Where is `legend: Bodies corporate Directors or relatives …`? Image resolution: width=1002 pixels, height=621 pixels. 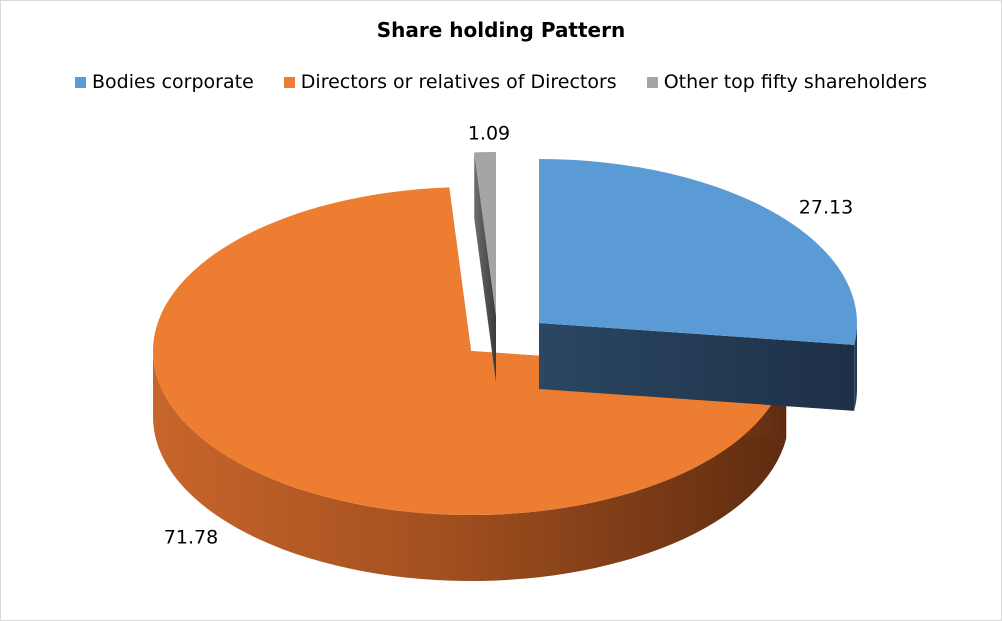
legend: Bodies corporate Directors or relatives … is located at coordinates (501, 82).